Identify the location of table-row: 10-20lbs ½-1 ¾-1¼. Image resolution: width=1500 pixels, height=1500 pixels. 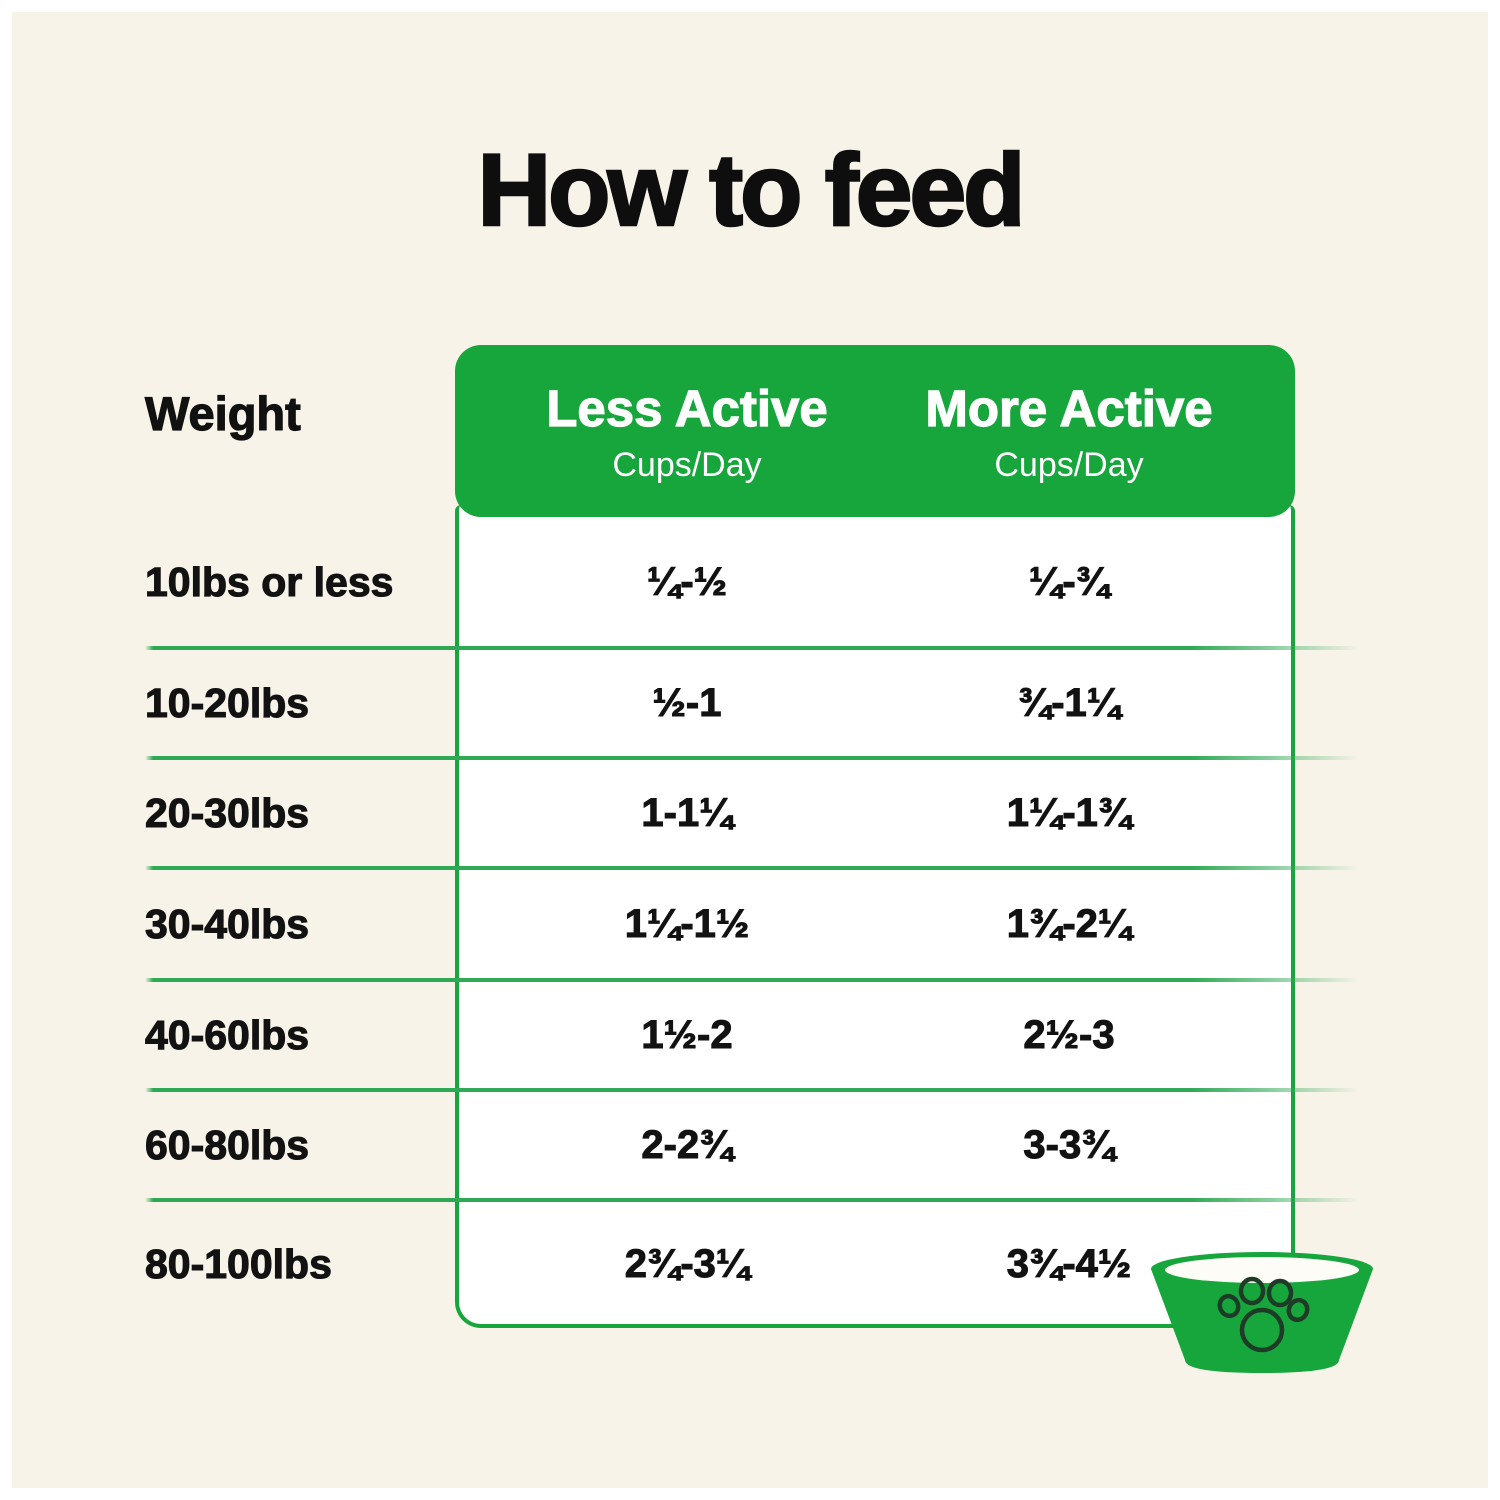
(752, 704).